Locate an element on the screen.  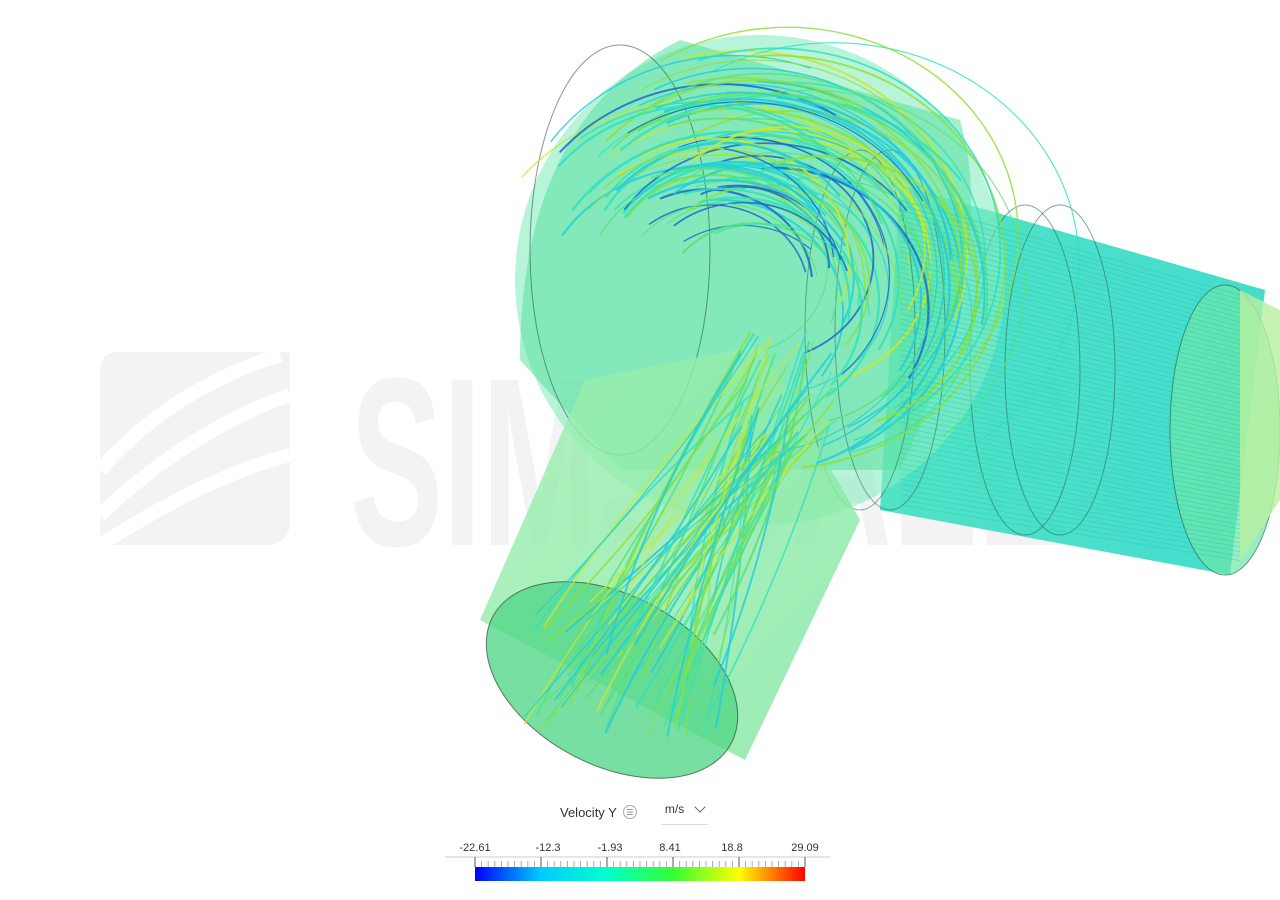
unit-label: m/s is located at coordinates (674, 808).